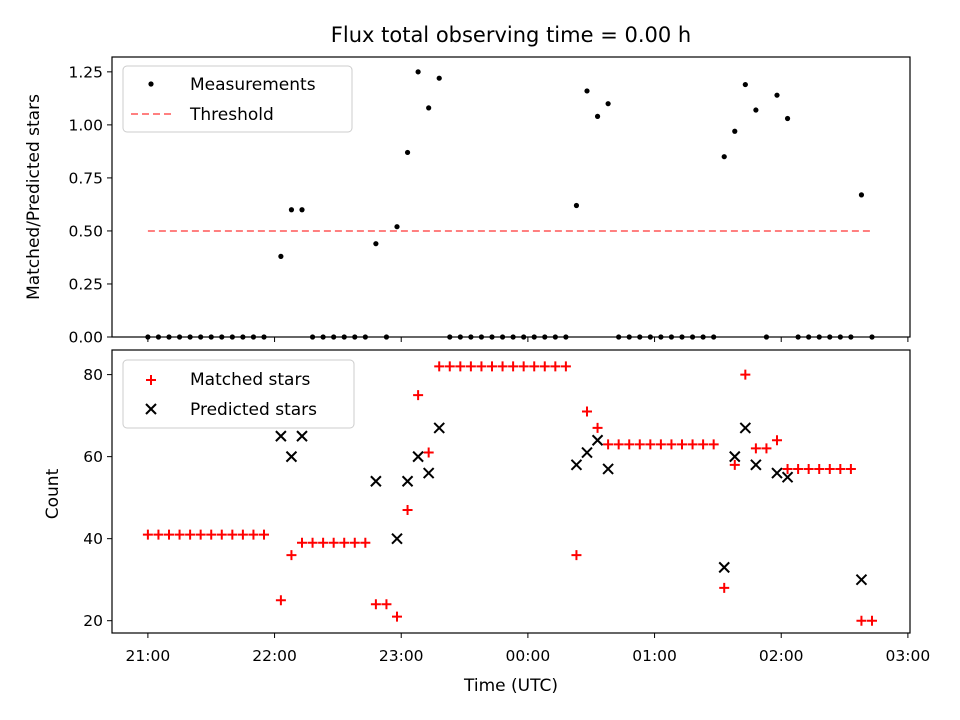 The width and height of the screenshot is (960, 720). What do you see at coordinates (85, 284) in the screenshot?
I see `ratio-y-tick-label: 0.25` at bounding box center [85, 284].